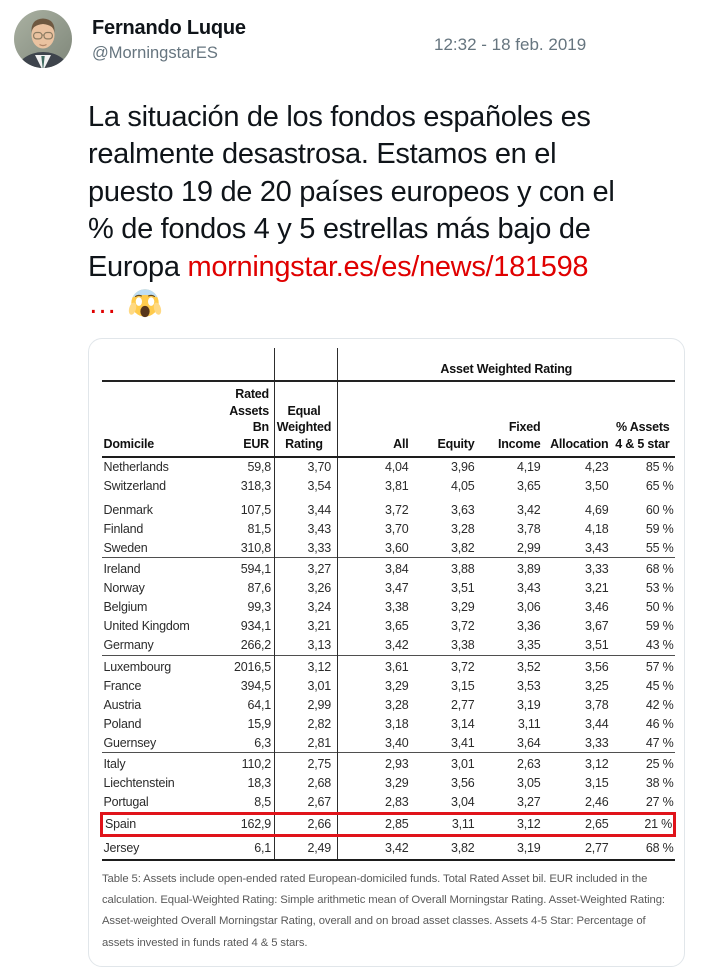 This screenshot has width=716, height=967. Describe the element at coordinates (396, 704) in the screenshot. I see `value-cell: 3,28` at that location.